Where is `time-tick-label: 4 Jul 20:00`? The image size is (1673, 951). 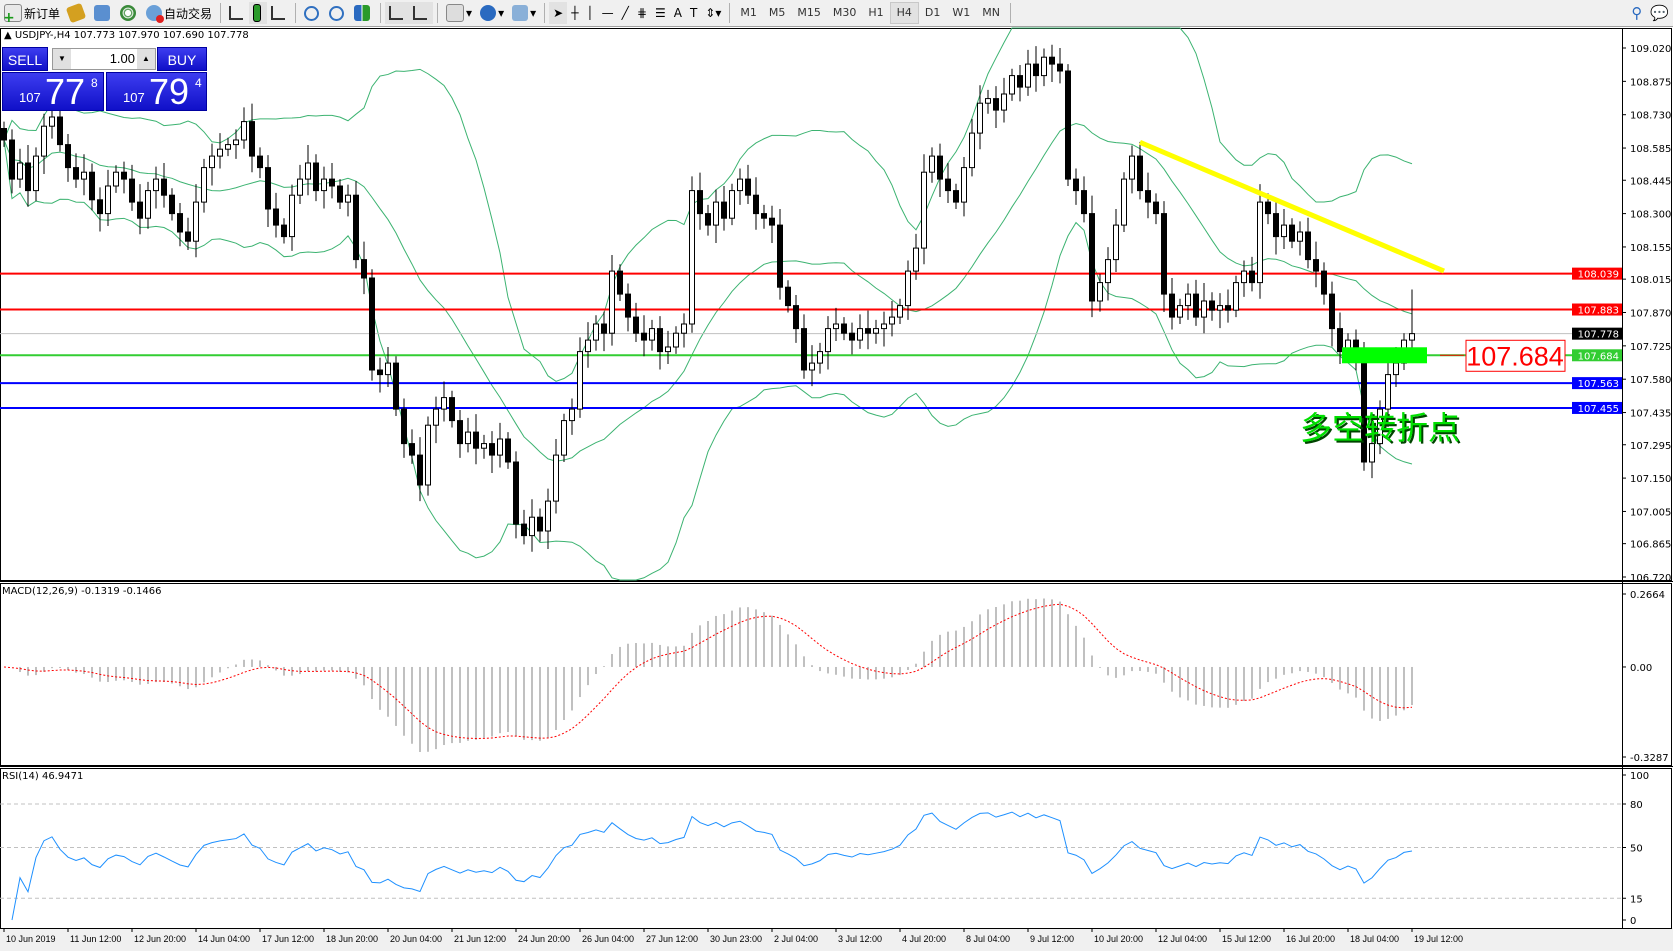
time-tick-label: 4 Jul 20:00 is located at coordinates (924, 939).